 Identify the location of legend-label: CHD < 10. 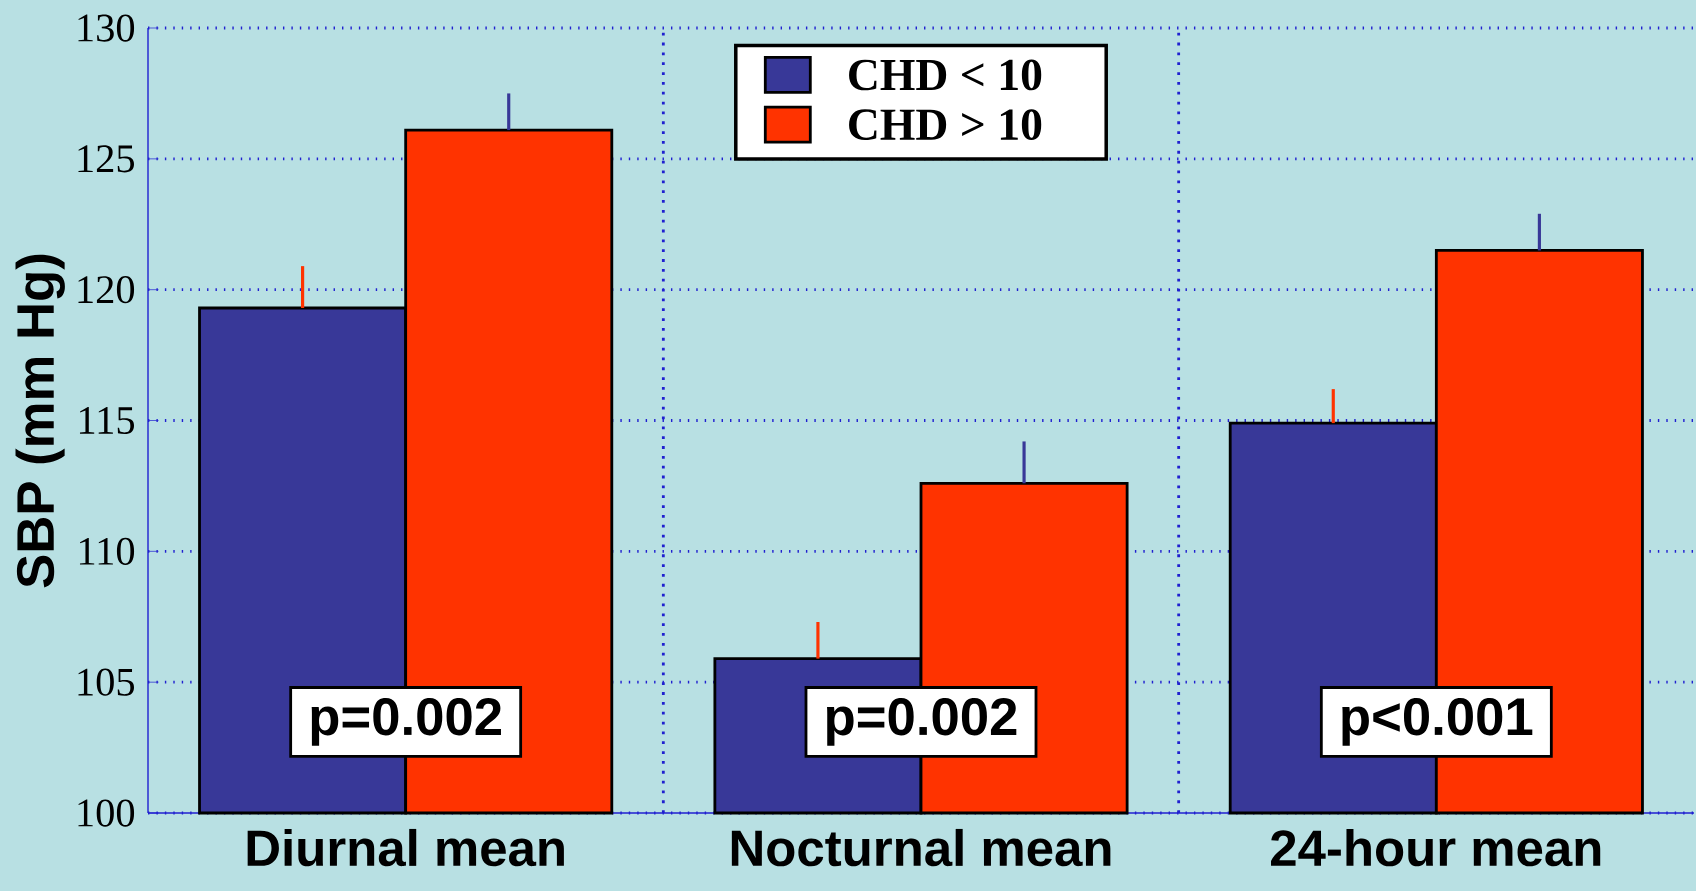
(945, 75).